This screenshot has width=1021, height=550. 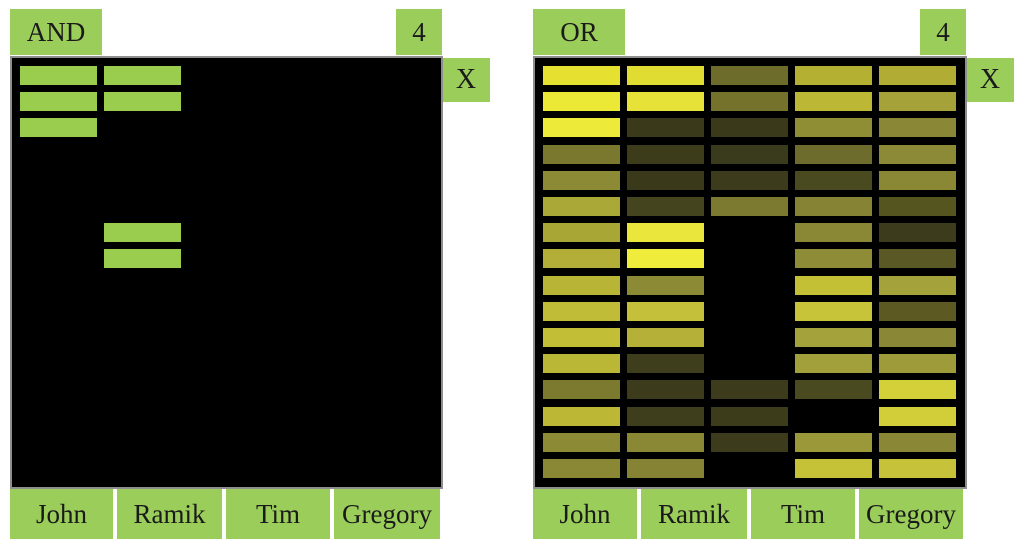 What do you see at coordinates (56, 32) in the screenshot?
I see `operator-button-and: AND` at bounding box center [56, 32].